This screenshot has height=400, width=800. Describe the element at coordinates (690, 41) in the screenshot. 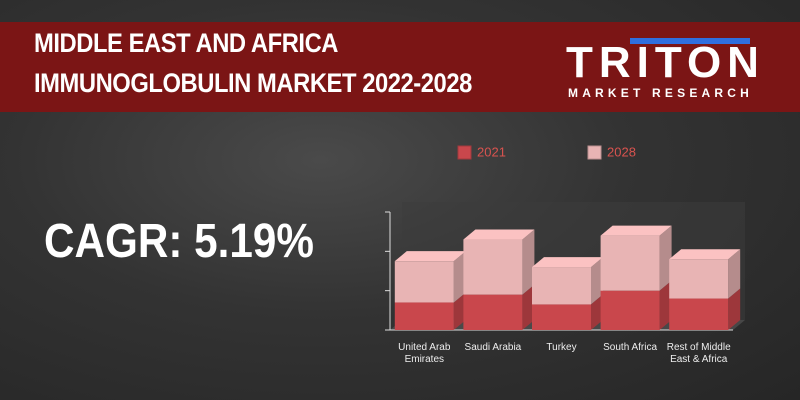

I see `logo-accent` at that location.